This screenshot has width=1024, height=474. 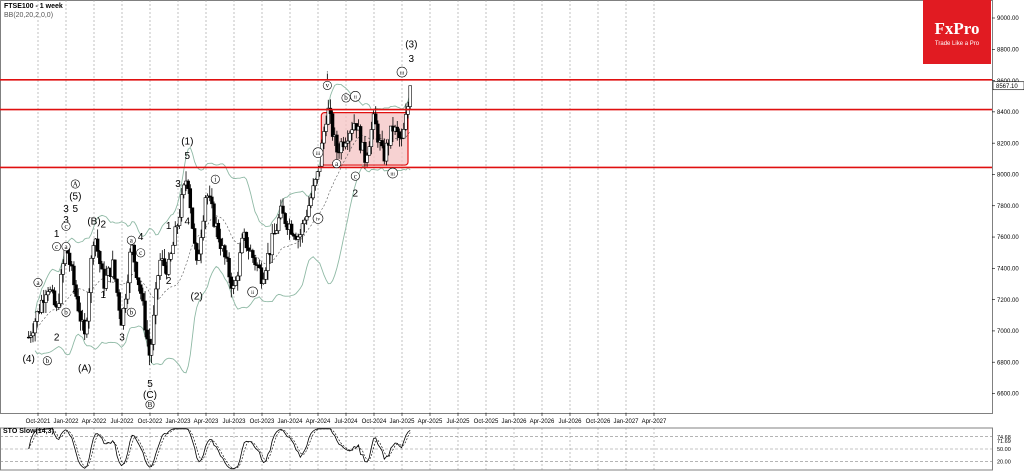 What do you see at coordinates (150, 395) in the screenshot?
I see `wave-label: (C)` at bounding box center [150, 395].